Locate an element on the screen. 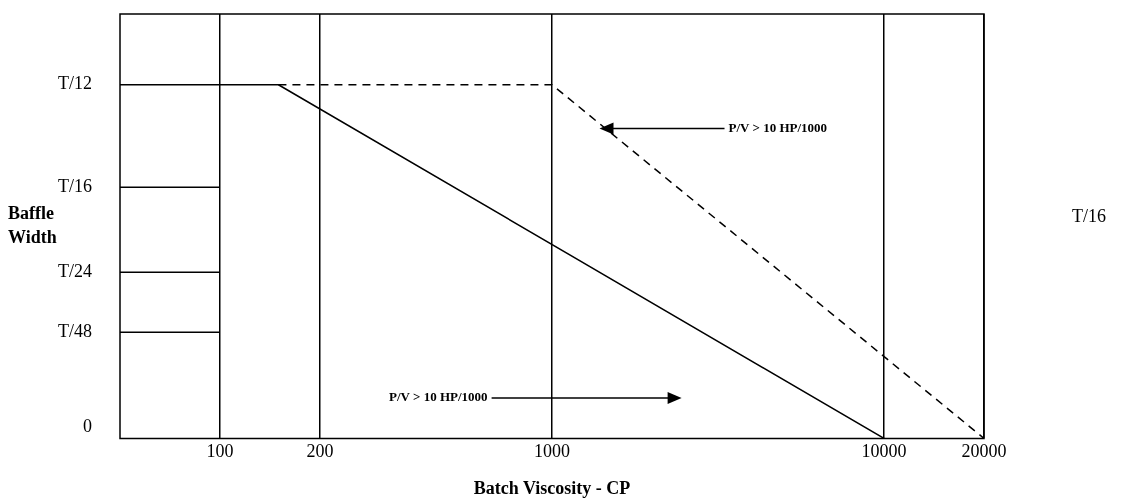 Image resolution: width=1139 pixels, height=502 pixels. y-axis-title: Baffle Width is located at coordinates (32, 224).